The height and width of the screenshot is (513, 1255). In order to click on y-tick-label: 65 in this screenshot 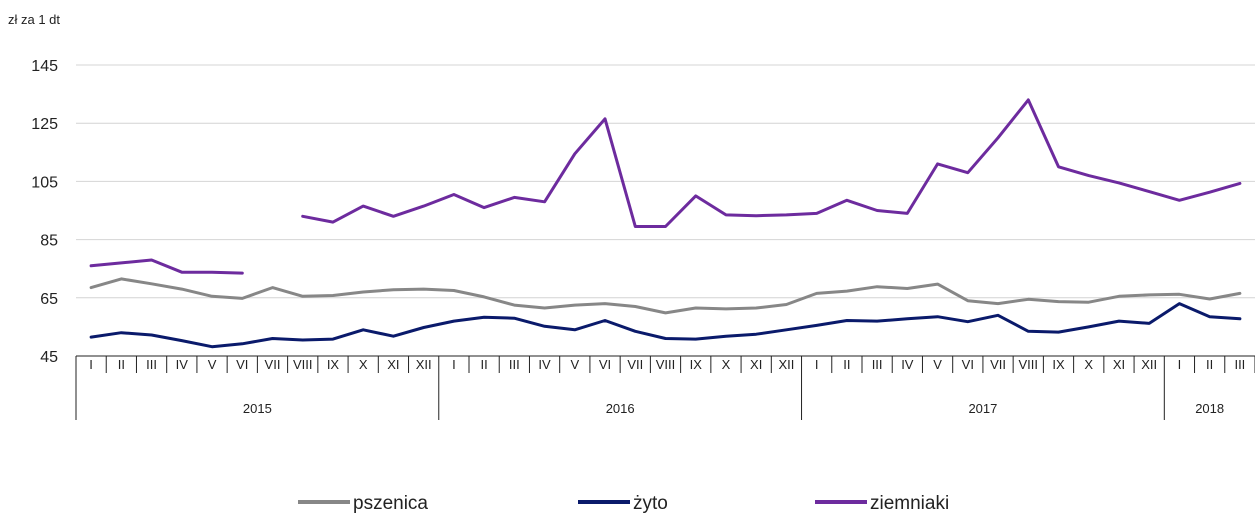, I will do `click(49, 299)`.